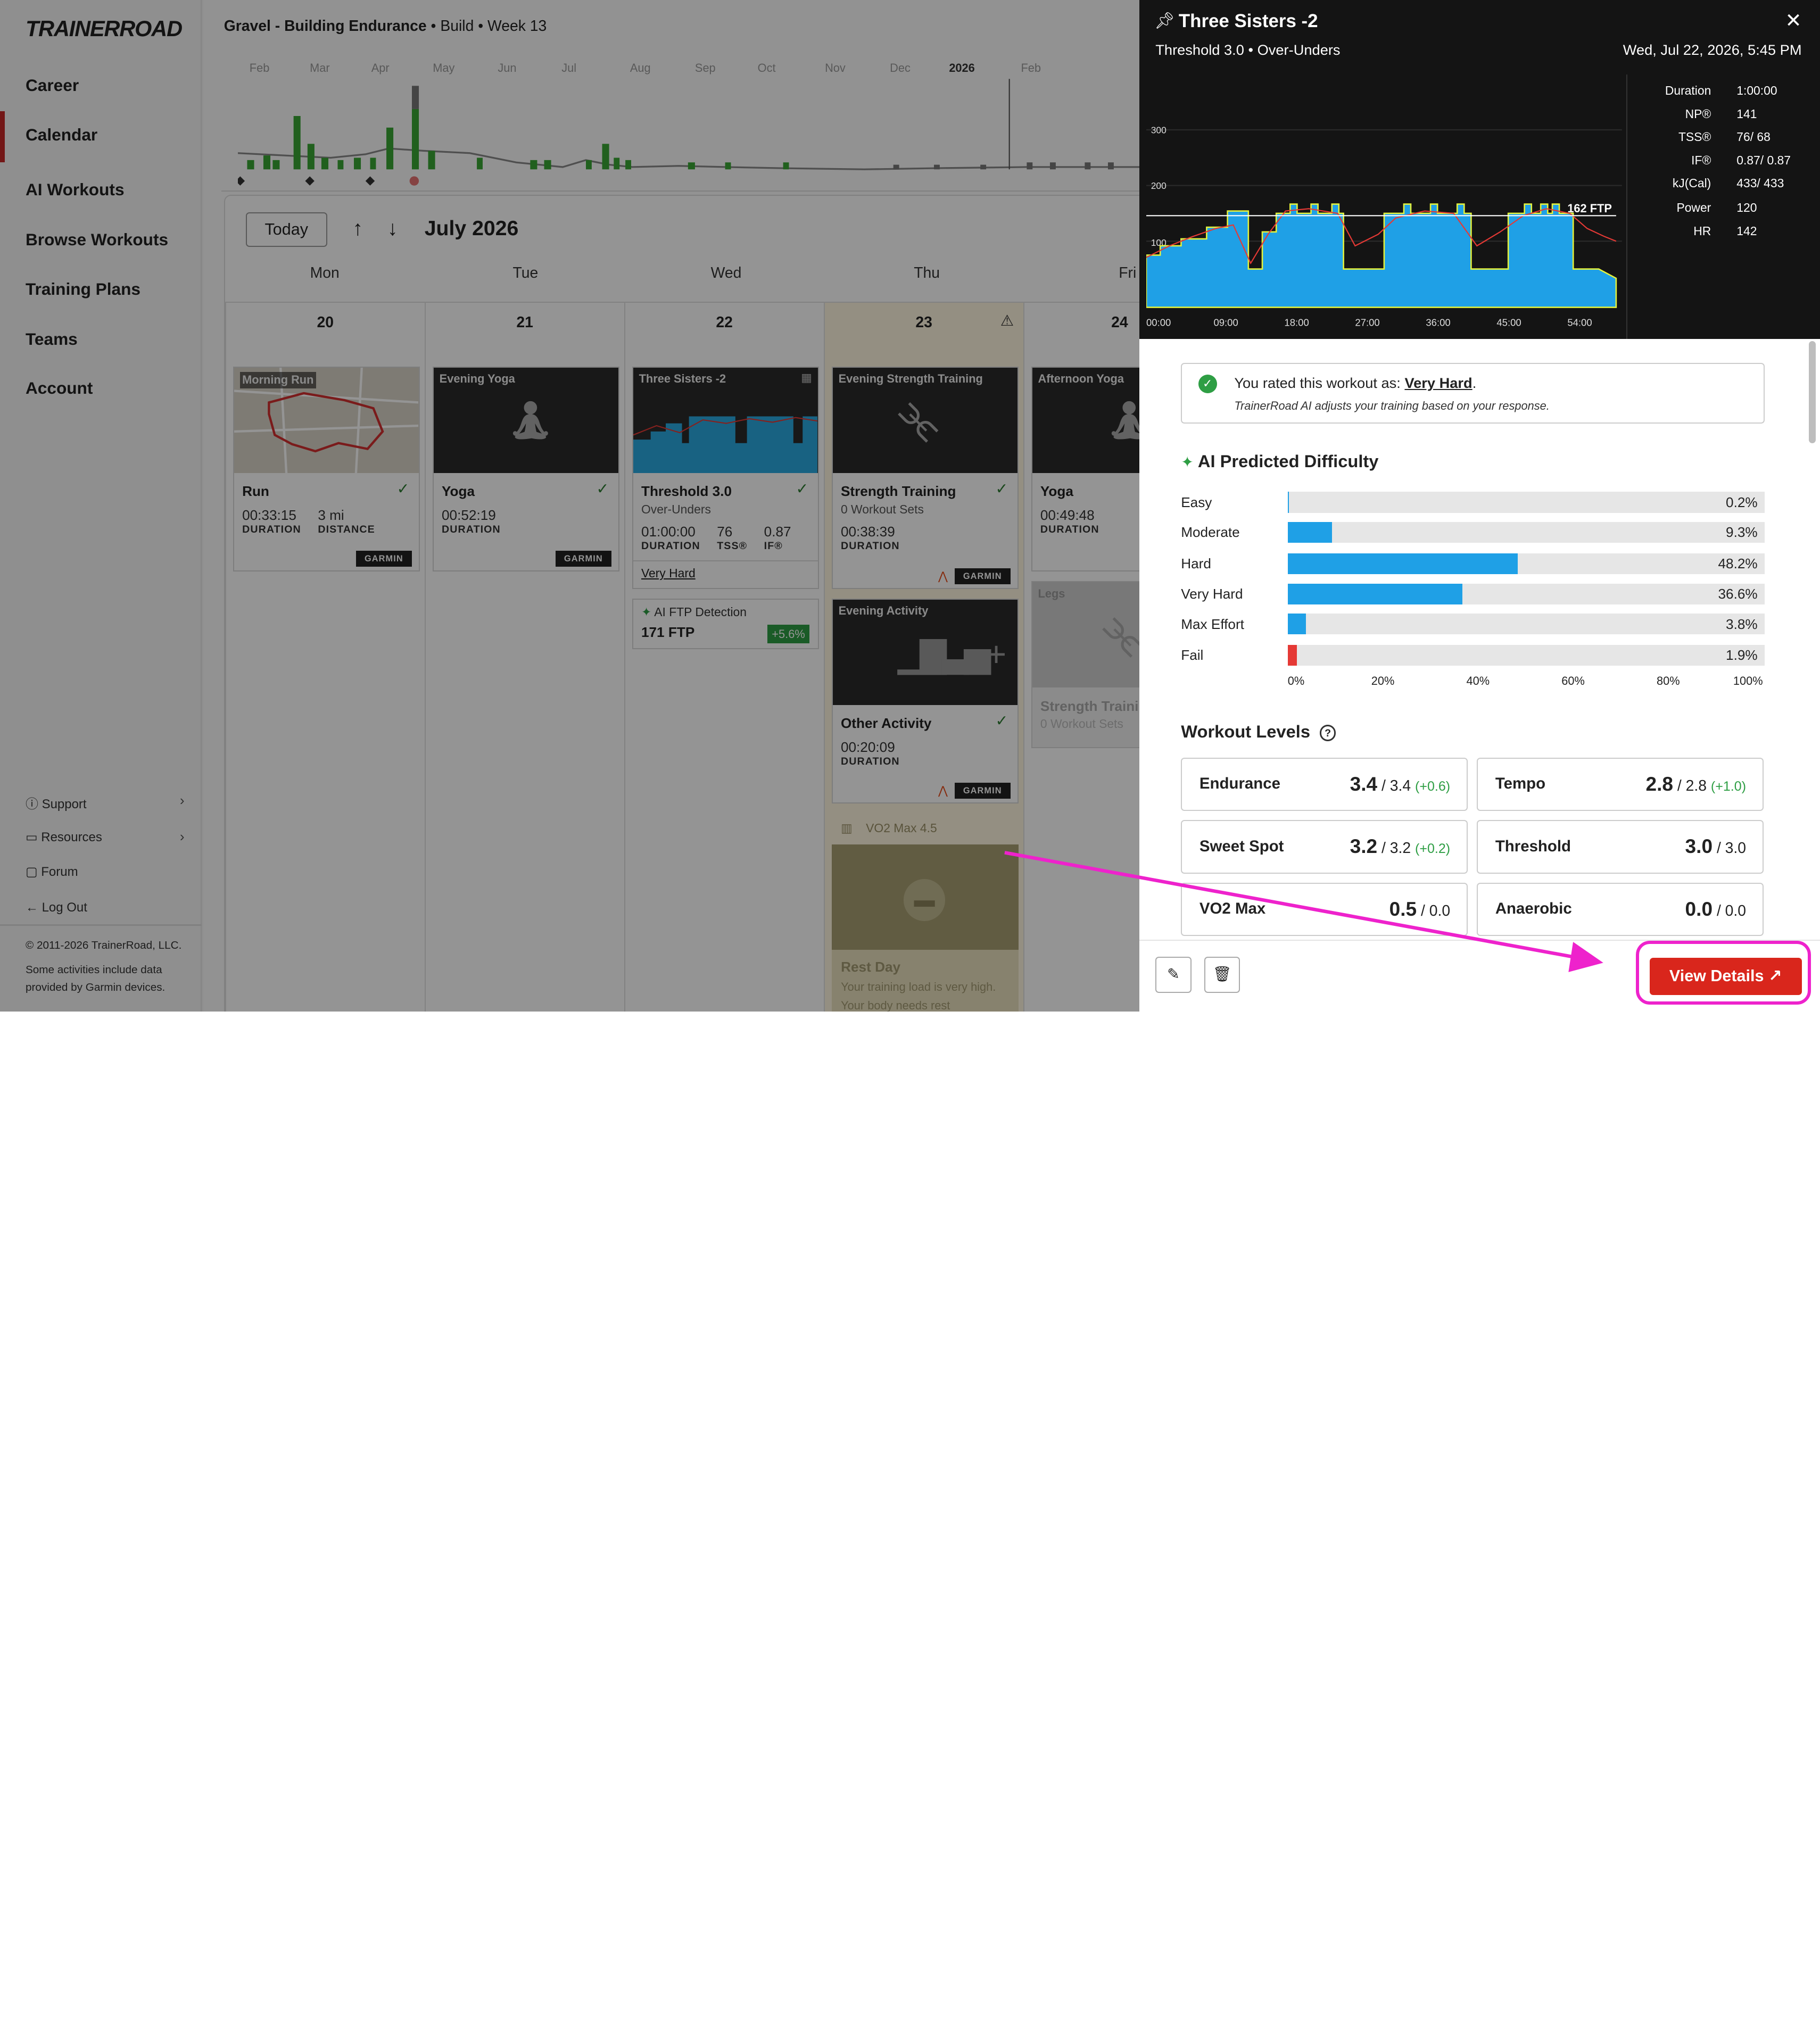 The height and width of the screenshot is (2022, 1820). What do you see at coordinates (1327, 733) in the screenshot?
I see `help-icon: ?` at bounding box center [1327, 733].